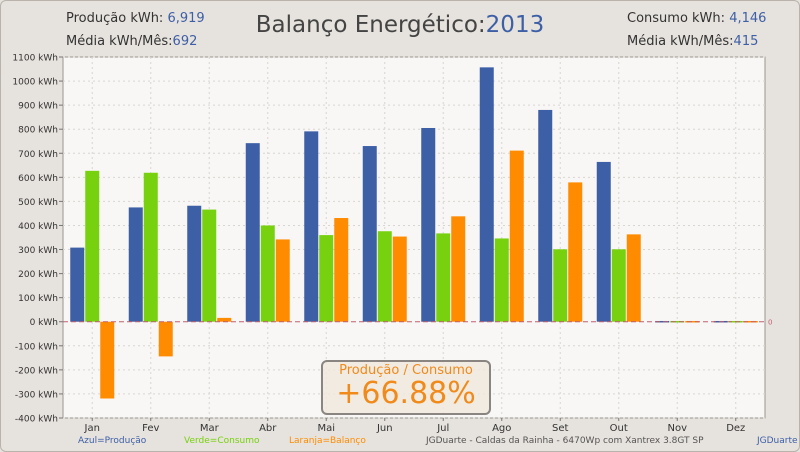 This screenshot has width=800, height=452. I want to click on consumption-total-value: 4,146, so click(748, 18).